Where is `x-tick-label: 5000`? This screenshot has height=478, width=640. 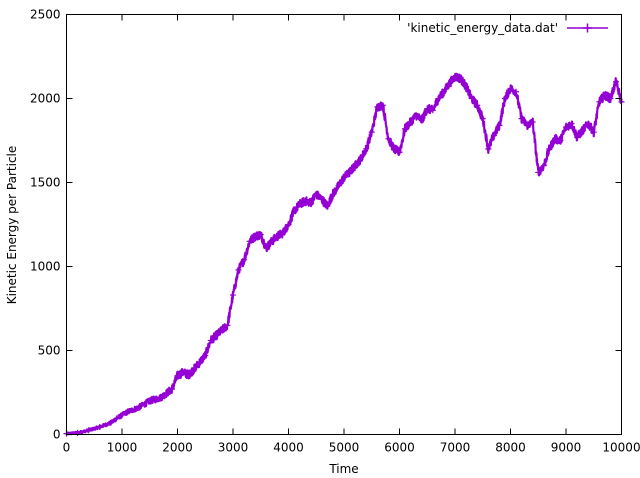
x-tick-label: 5000 is located at coordinates (344, 448).